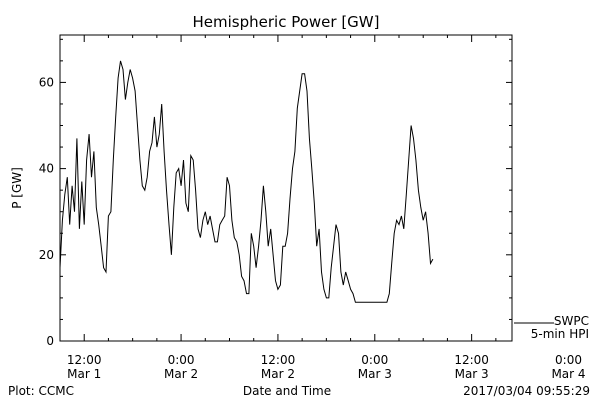 The width and height of the screenshot is (600, 400). I want to click on y-tick-label: 0, so click(50, 341).